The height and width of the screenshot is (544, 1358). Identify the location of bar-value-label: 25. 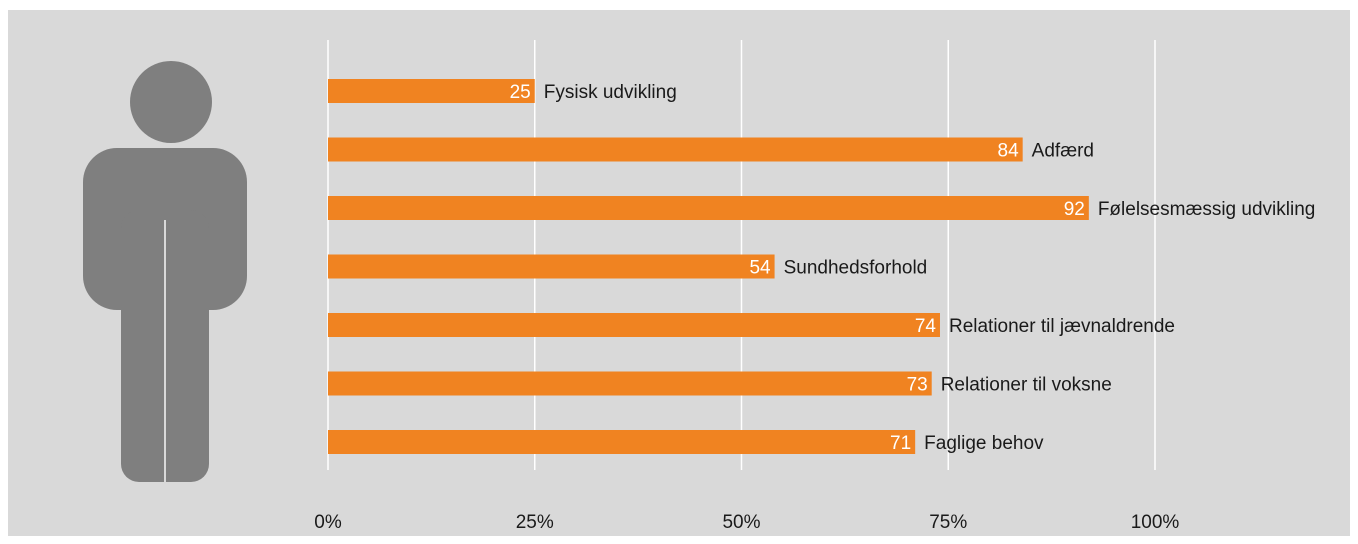
(520, 92).